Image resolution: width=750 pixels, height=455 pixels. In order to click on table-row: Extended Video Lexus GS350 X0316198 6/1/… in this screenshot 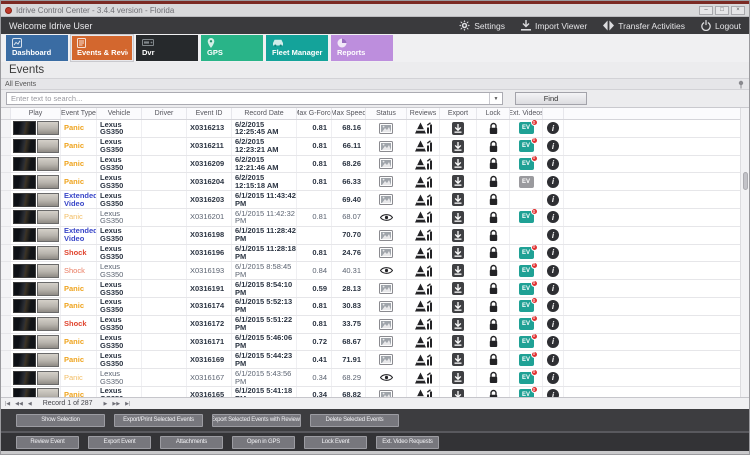, I will do `click(370, 235)`.